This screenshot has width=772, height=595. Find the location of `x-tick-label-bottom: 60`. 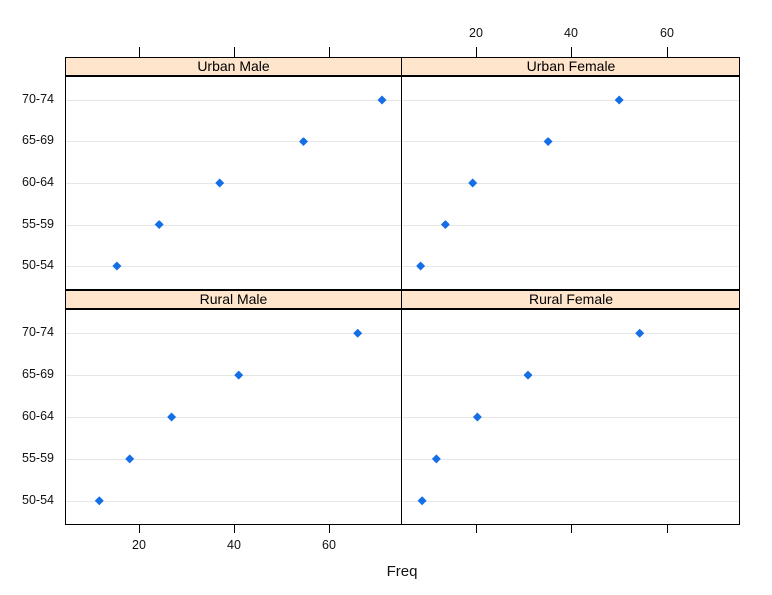

x-tick-label-bottom: 60 is located at coordinates (329, 545).